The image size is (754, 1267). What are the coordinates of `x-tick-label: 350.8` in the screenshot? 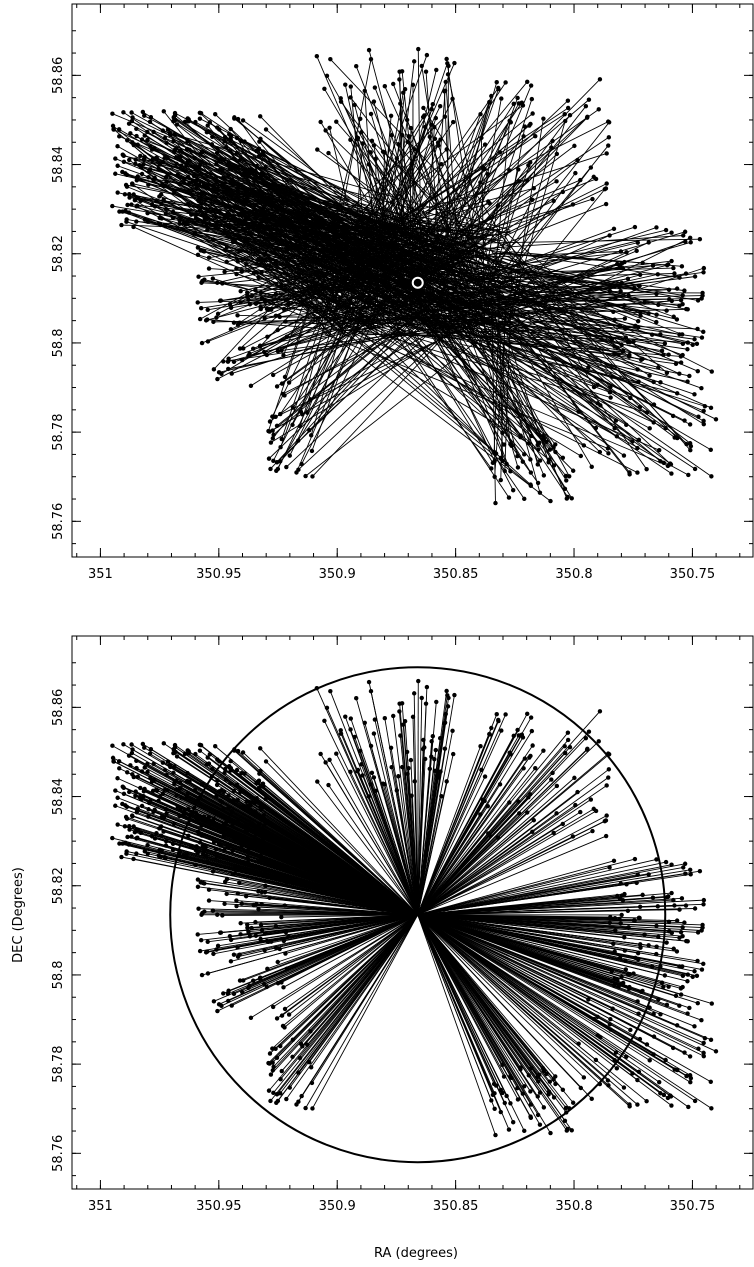 It's located at (573, 574).